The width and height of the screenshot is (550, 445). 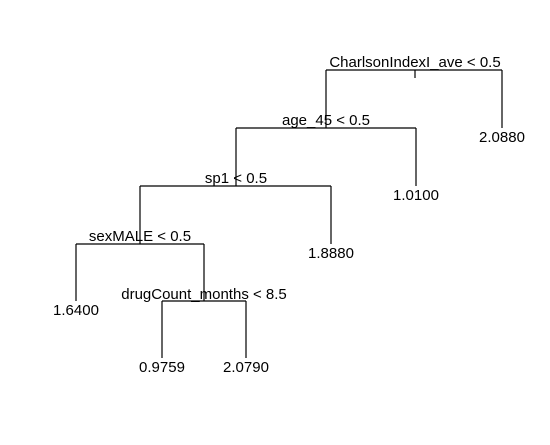 I want to click on split-label-sp1: sp1 < 0.5, so click(x=236, y=178).